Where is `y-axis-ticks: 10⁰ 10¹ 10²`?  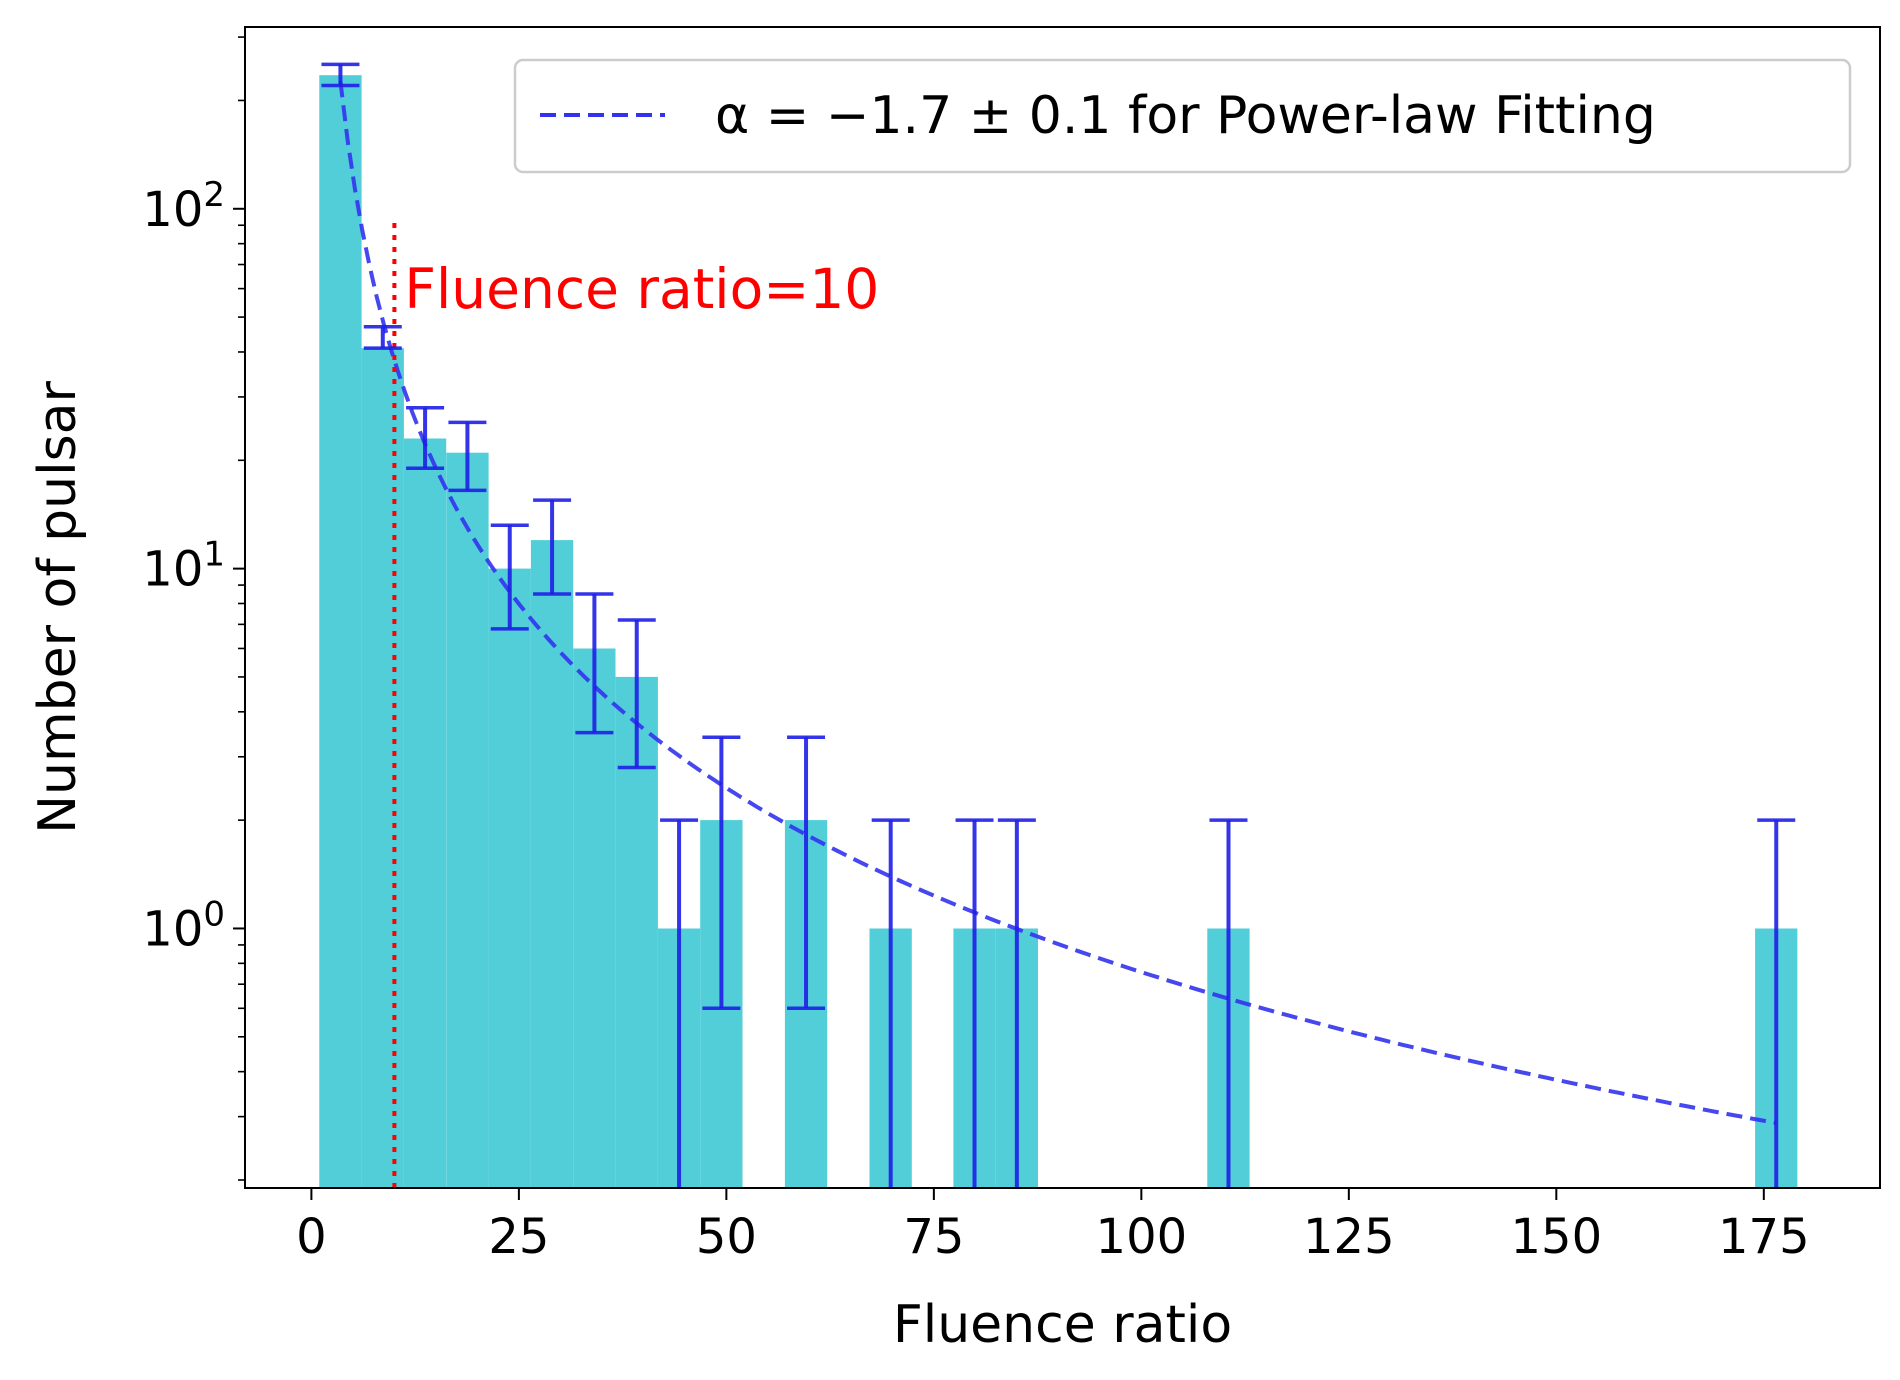
y-axis-ticks: 10⁰ 10¹ 10² is located at coordinates (193, 608).